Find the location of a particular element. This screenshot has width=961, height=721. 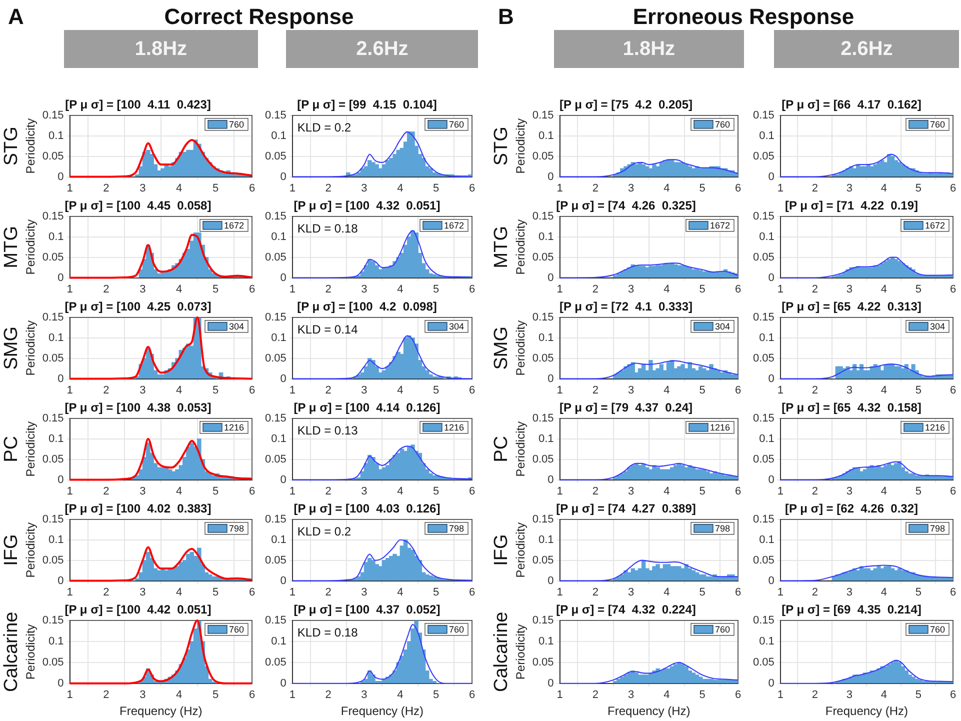

legend-label: 1672 is located at coordinates (720, 225).